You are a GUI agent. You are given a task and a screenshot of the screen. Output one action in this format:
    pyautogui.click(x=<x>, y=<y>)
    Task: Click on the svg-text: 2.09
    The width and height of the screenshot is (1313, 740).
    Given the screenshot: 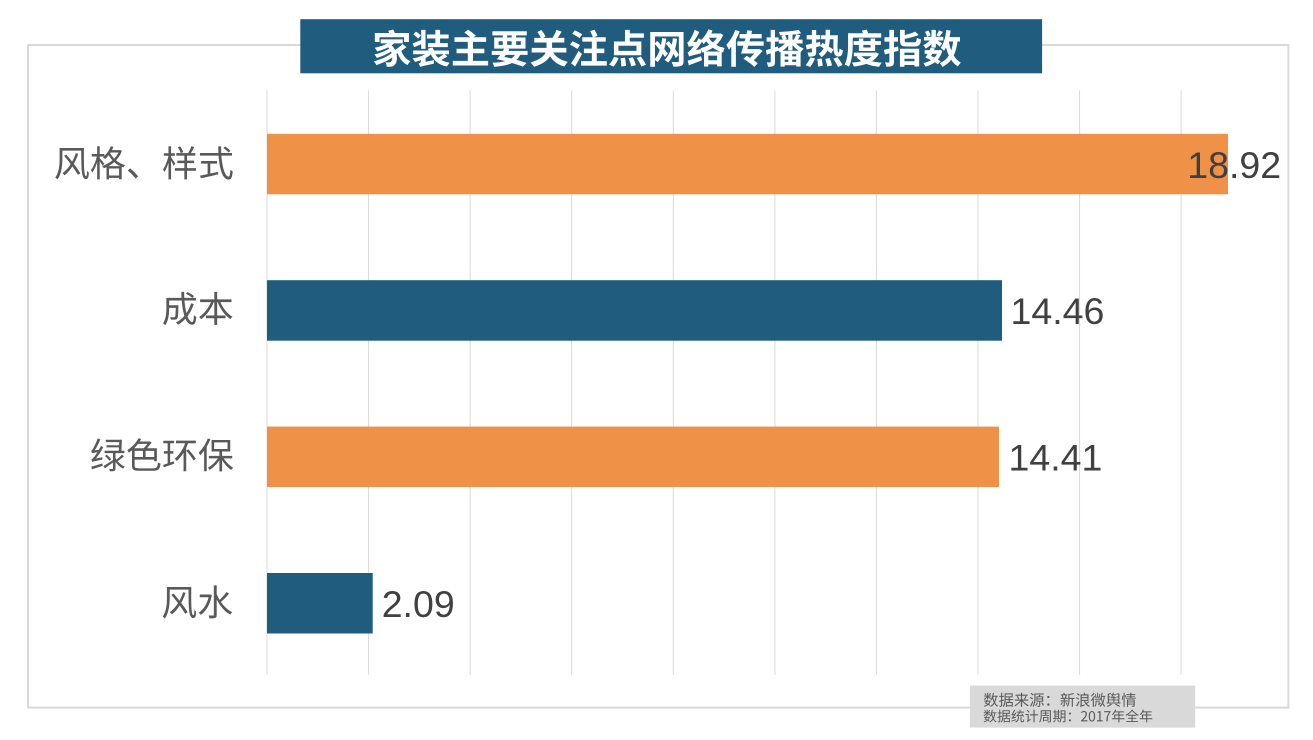 What is the action you would take?
    pyautogui.click(x=418, y=604)
    